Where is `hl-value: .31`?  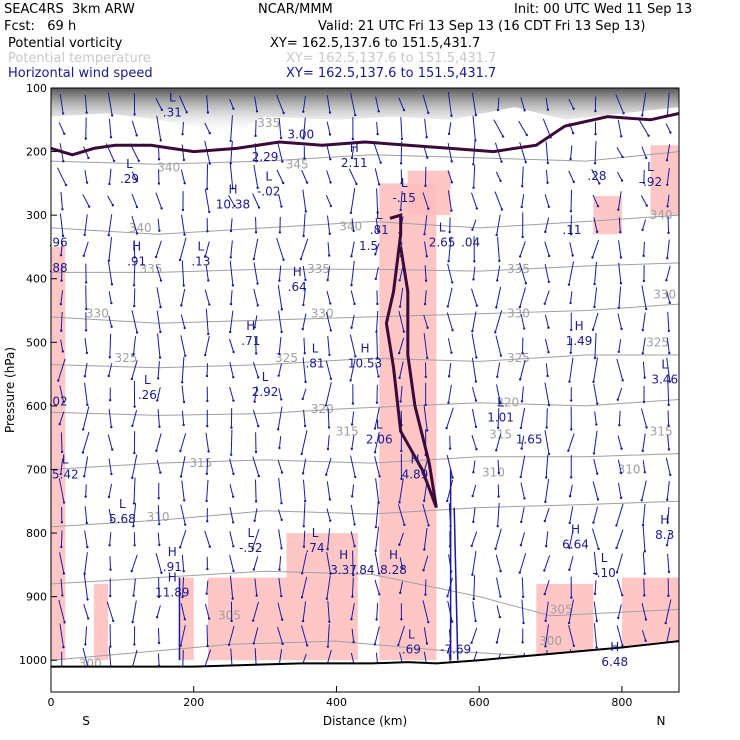 hl-value: .31 is located at coordinates (172, 112).